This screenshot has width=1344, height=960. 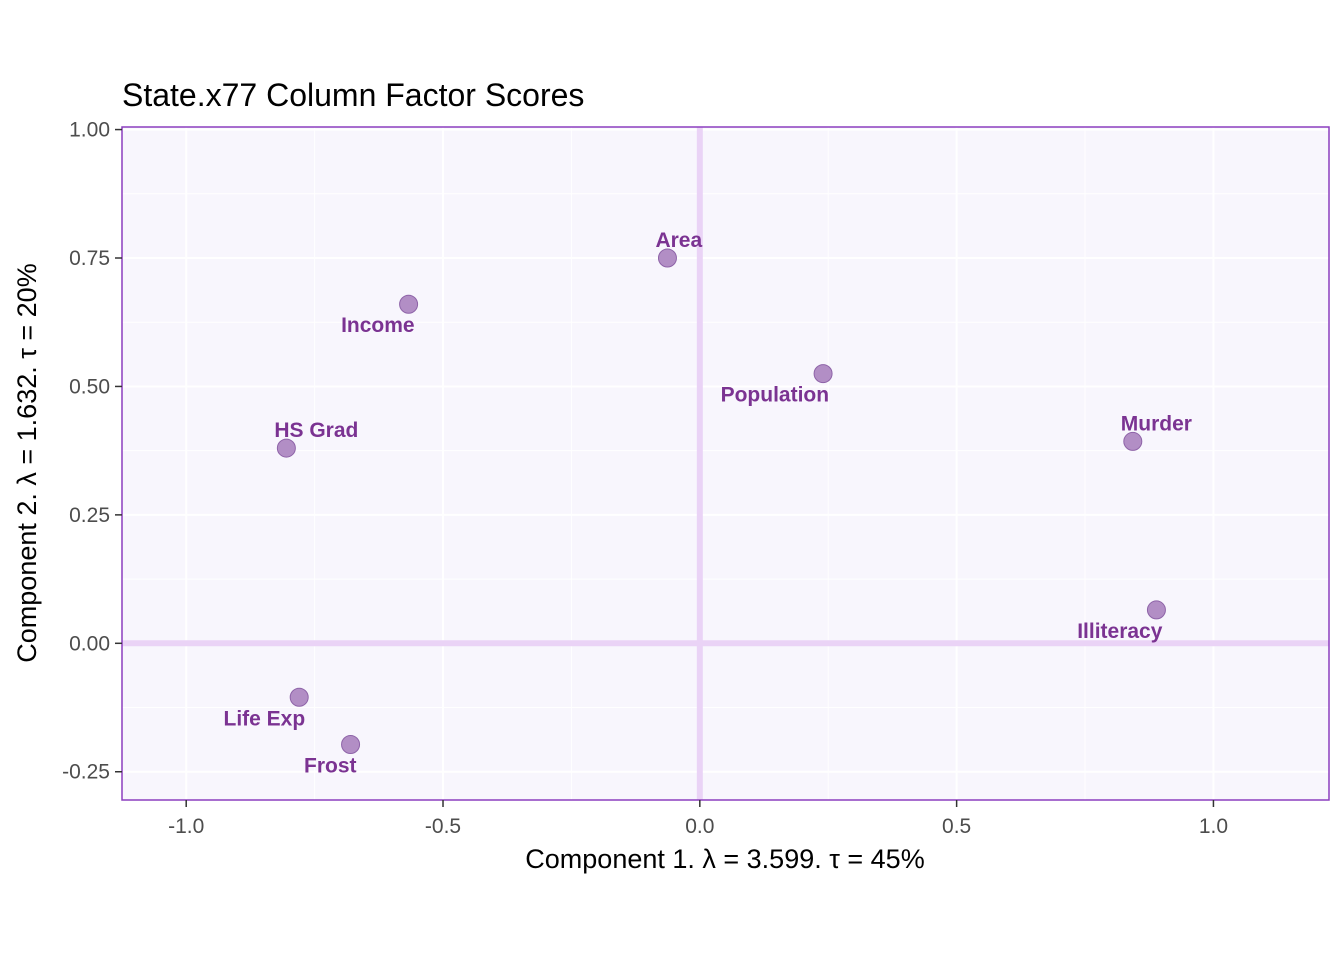 I want to click on point-label: Murder, so click(x=1156, y=423).